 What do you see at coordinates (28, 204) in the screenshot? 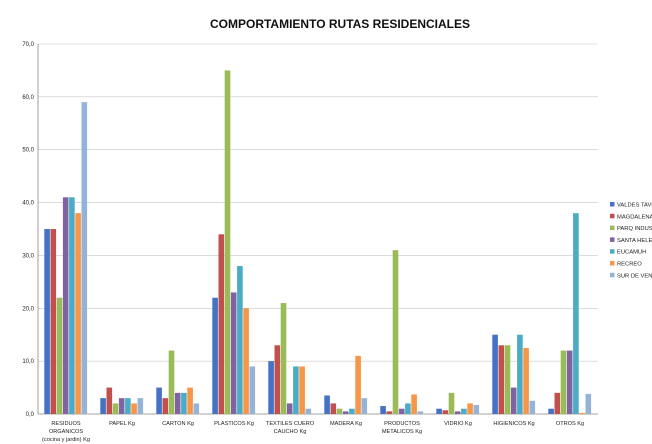
I see `y-tick-label: 40,0` at bounding box center [28, 204].